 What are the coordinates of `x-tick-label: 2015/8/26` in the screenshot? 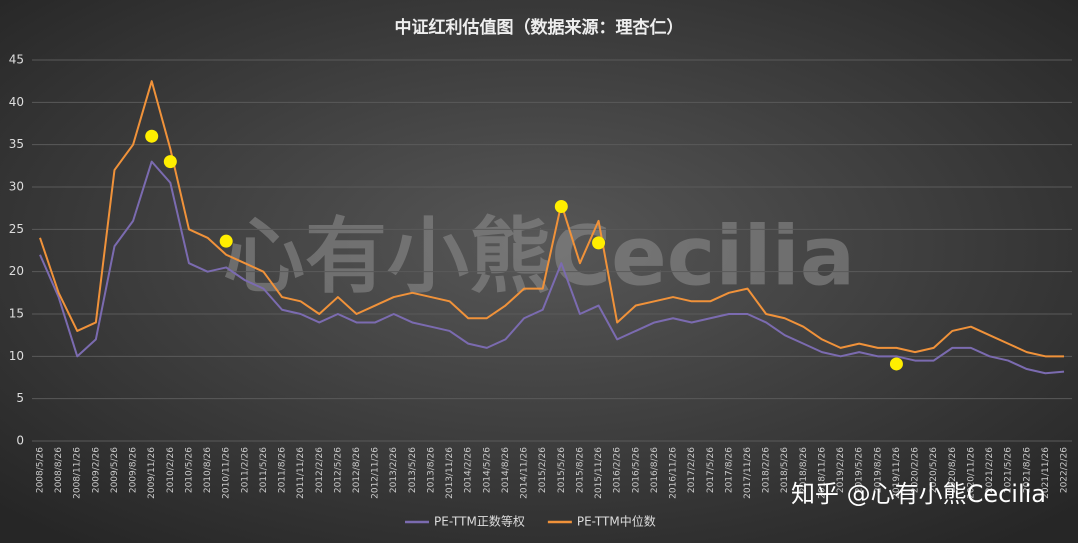 It's located at (580, 470).